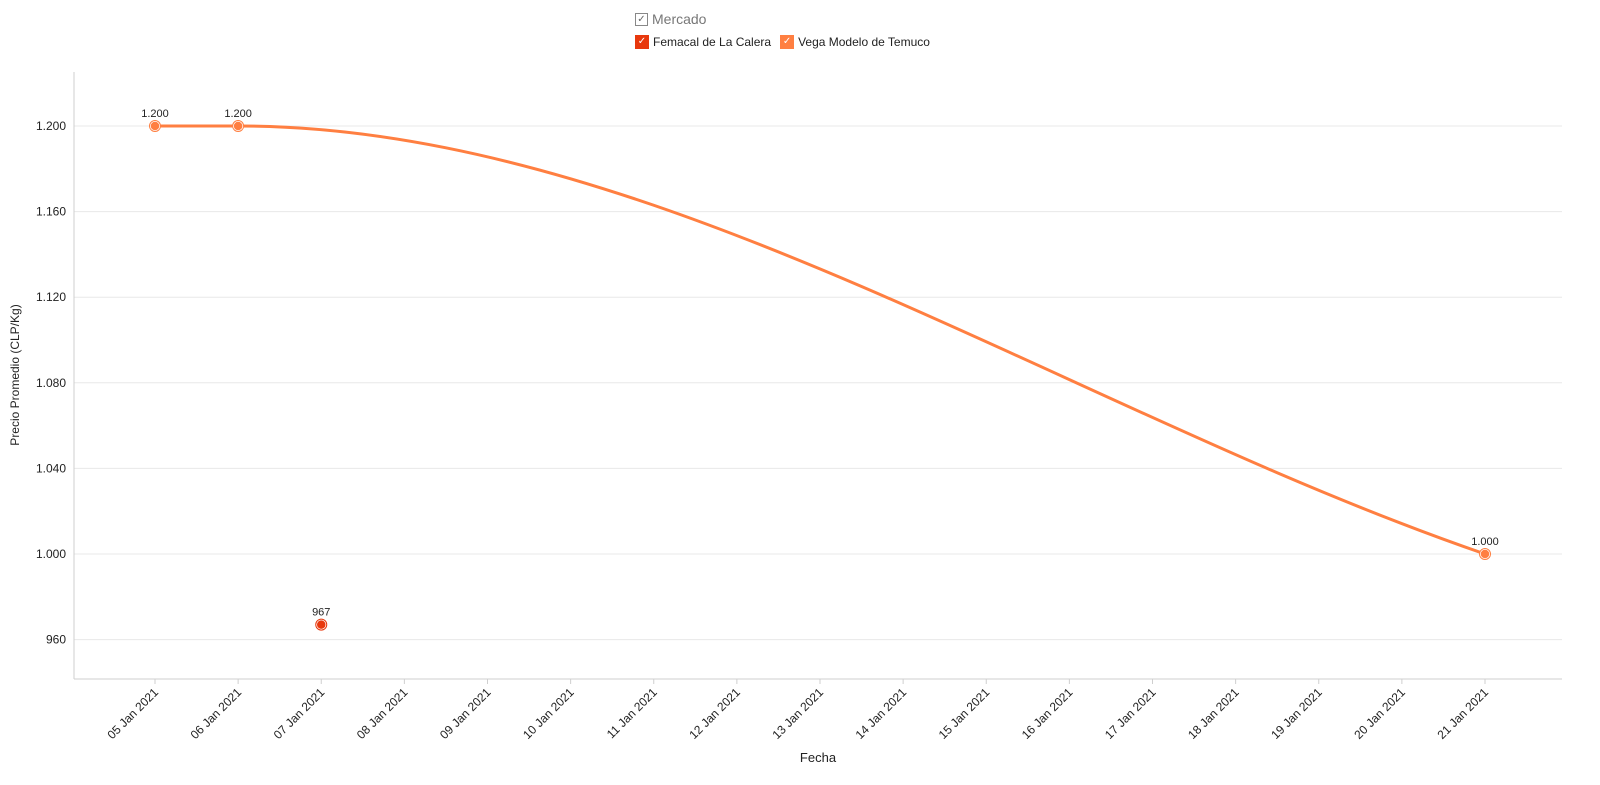 This screenshot has height=785, width=1600. I want to click on legend-title-label: Mercado, so click(679, 19).